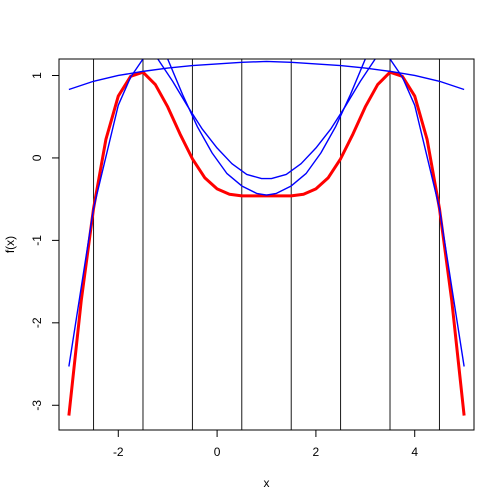 The width and height of the screenshot is (504, 504). I want to click on y-tick-label: -1, so click(37, 240).